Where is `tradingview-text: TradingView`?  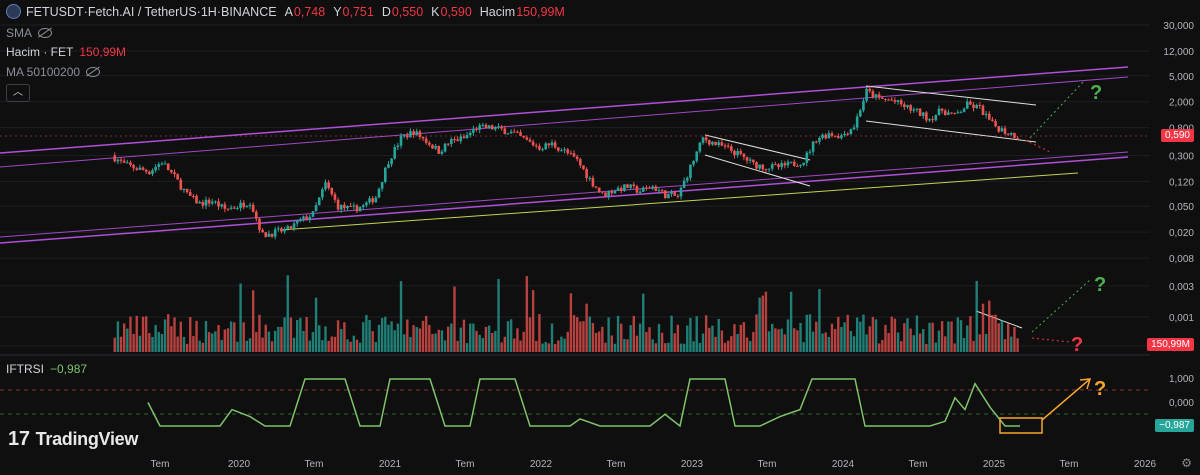 tradingview-text: TradingView is located at coordinates (87, 439).